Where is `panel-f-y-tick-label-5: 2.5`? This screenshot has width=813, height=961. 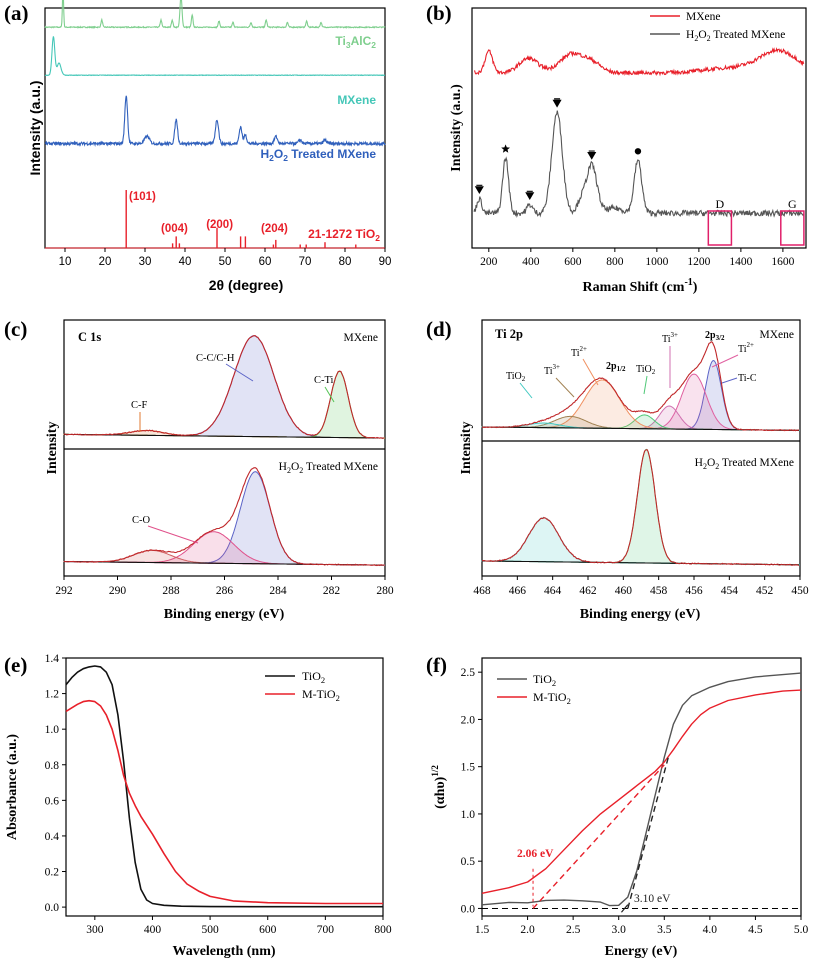 panel-f-y-tick-label-5: 2.5 is located at coordinates (468, 673).